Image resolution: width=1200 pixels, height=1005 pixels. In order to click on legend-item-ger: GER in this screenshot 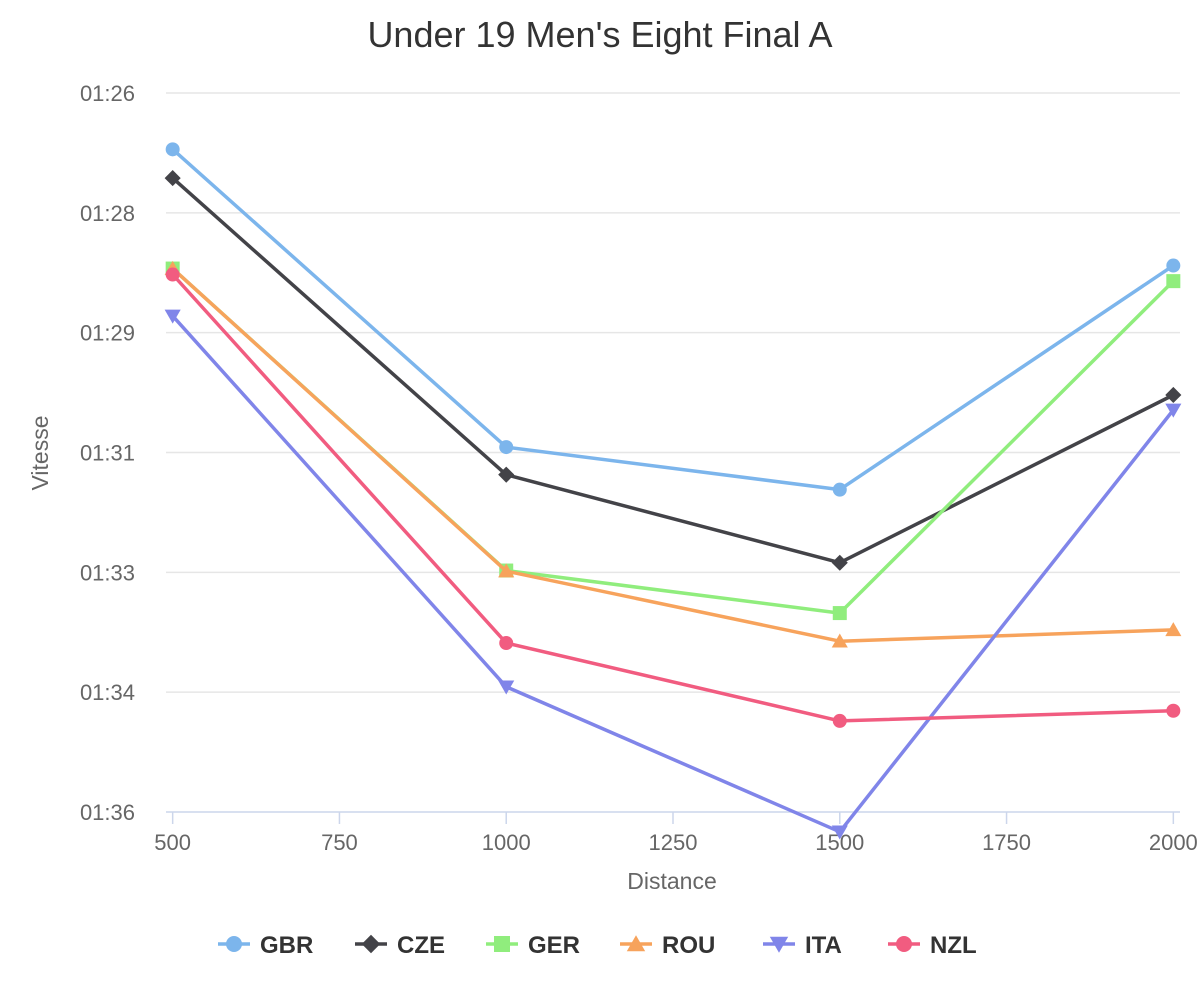, I will do `click(533, 945)`.